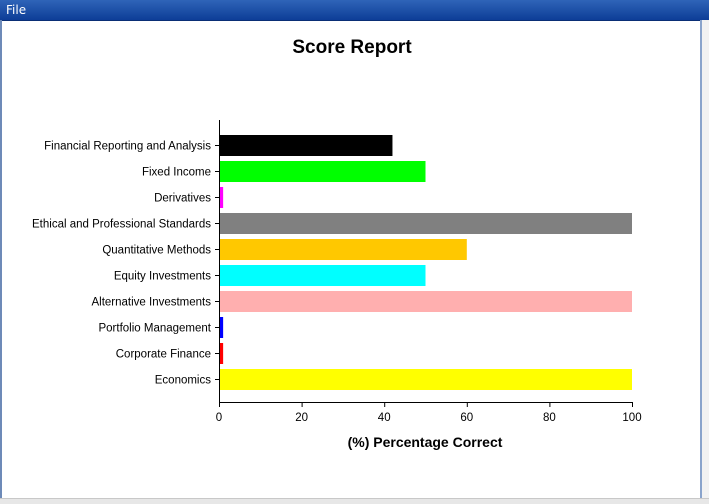 The width and height of the screenshot is (709, 504). What do you see at coordinates (425, 442) in the screenshot?
I see `x-axis-title: (%) Percentage Correct` at bounding box center [425, 442].